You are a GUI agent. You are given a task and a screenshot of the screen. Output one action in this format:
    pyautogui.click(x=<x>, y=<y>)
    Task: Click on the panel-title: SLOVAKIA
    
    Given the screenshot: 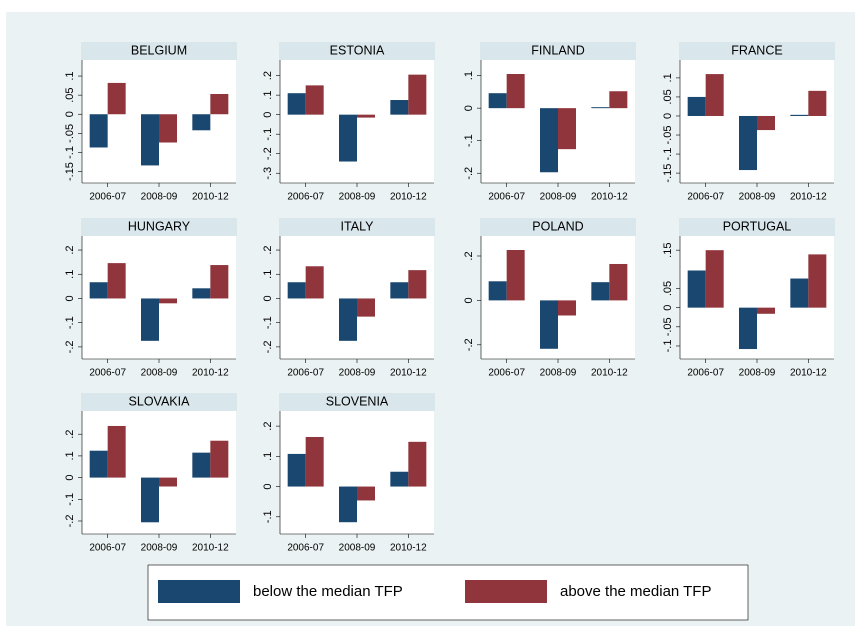 What is the action you would take?
    pyautogui.click(x=160, y=401)
    